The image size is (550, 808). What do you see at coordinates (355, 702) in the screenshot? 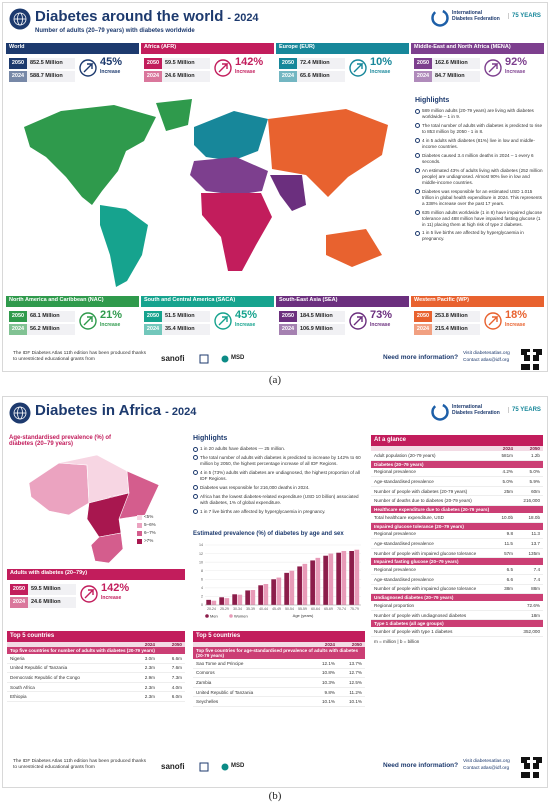
I see `table-value: 10.1%` at bounding box center [355, 702].